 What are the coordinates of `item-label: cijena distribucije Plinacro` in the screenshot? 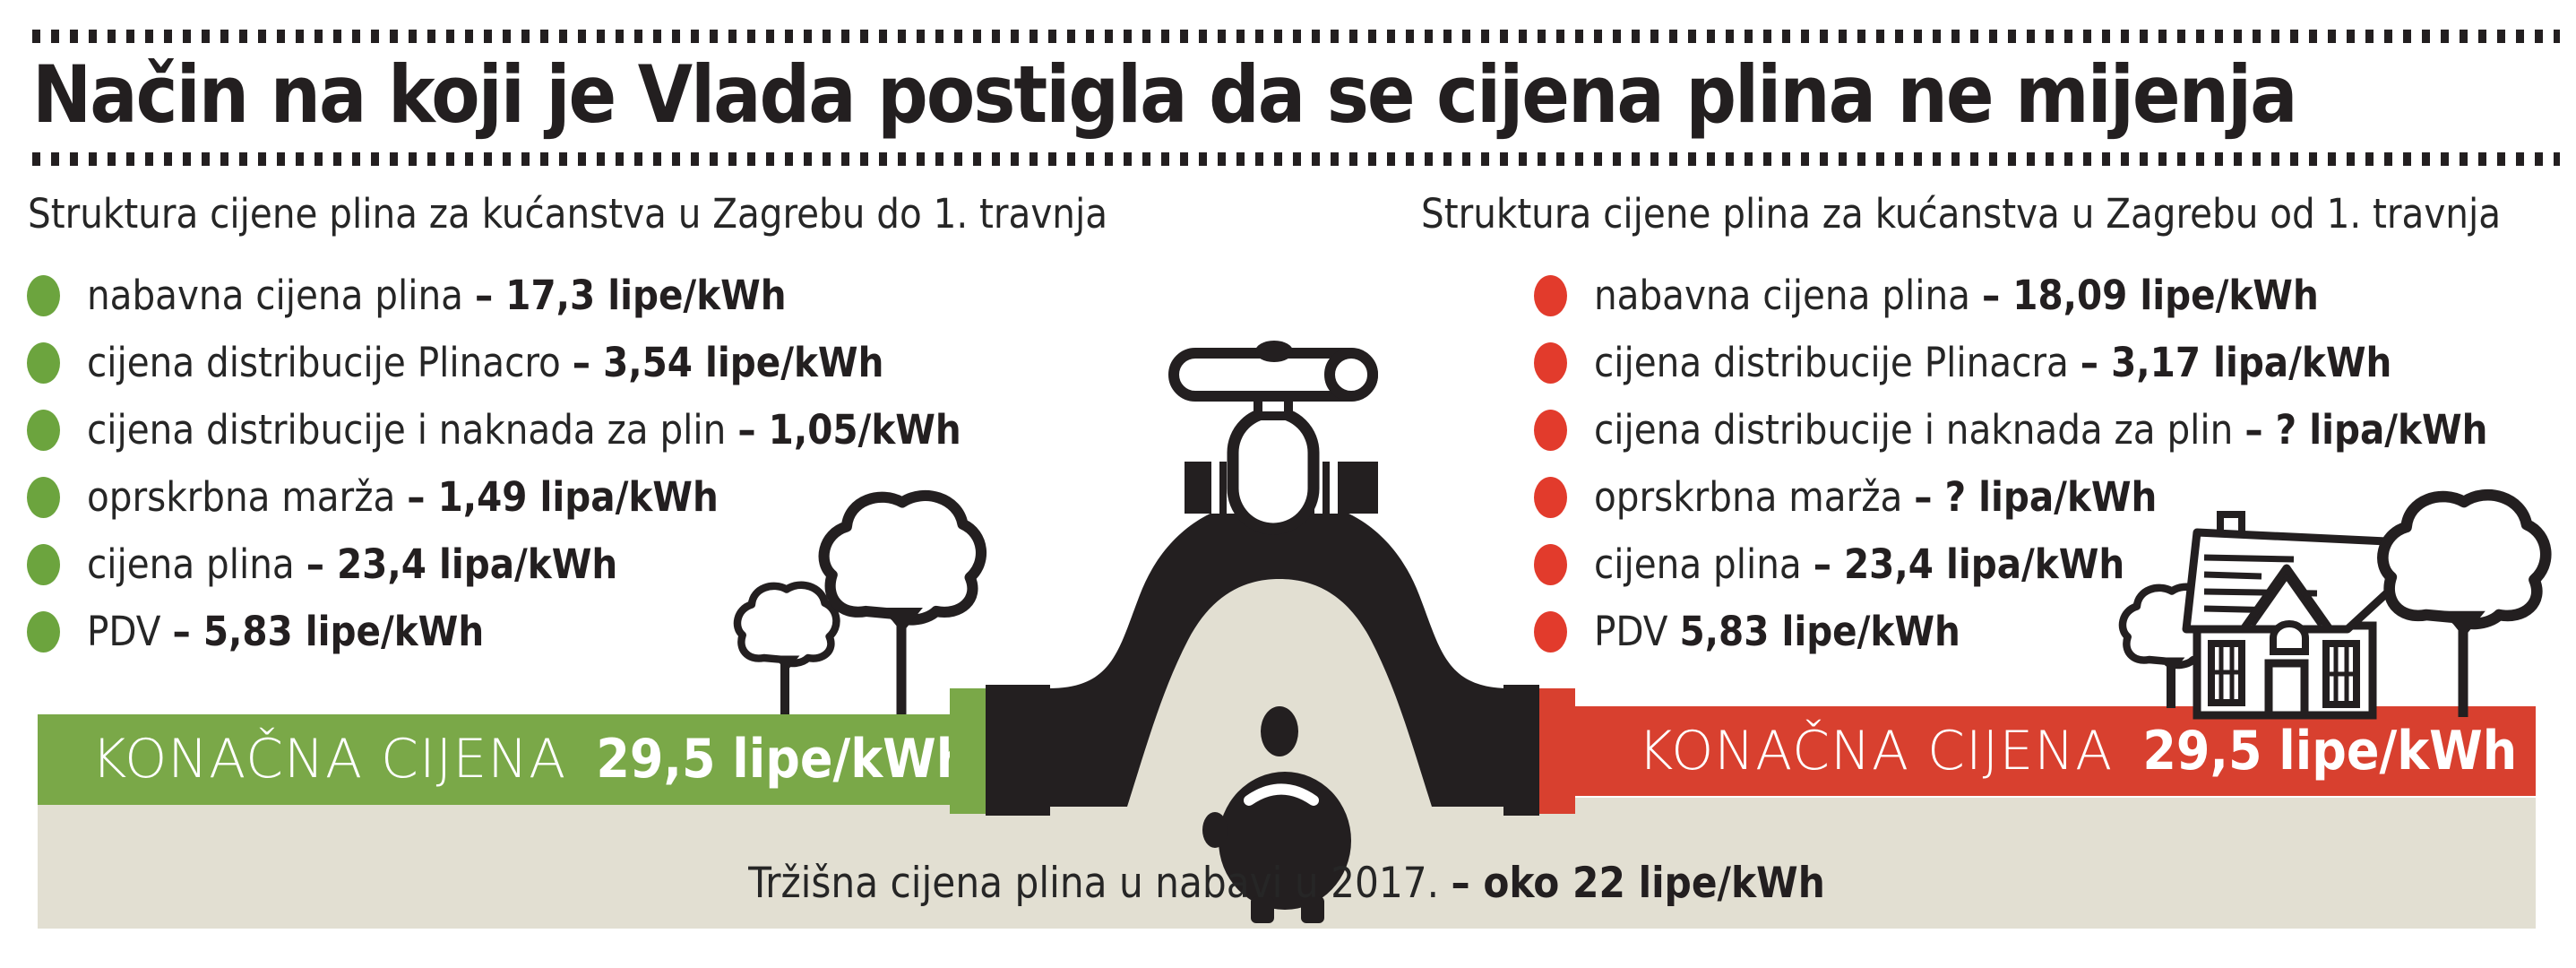 It's located at (324, 362).